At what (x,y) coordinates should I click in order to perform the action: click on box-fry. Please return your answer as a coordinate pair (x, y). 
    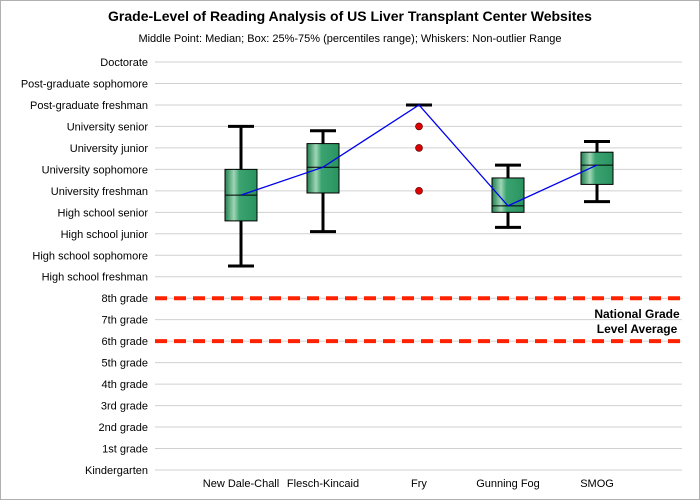
    Looking at the image, I should click on (419, 149).